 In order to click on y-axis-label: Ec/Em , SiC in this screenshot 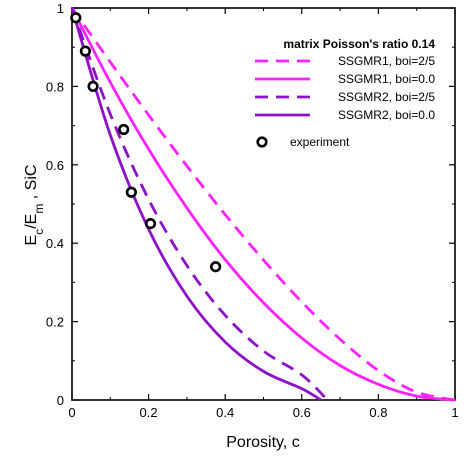, I will do `click(34, 205)`.